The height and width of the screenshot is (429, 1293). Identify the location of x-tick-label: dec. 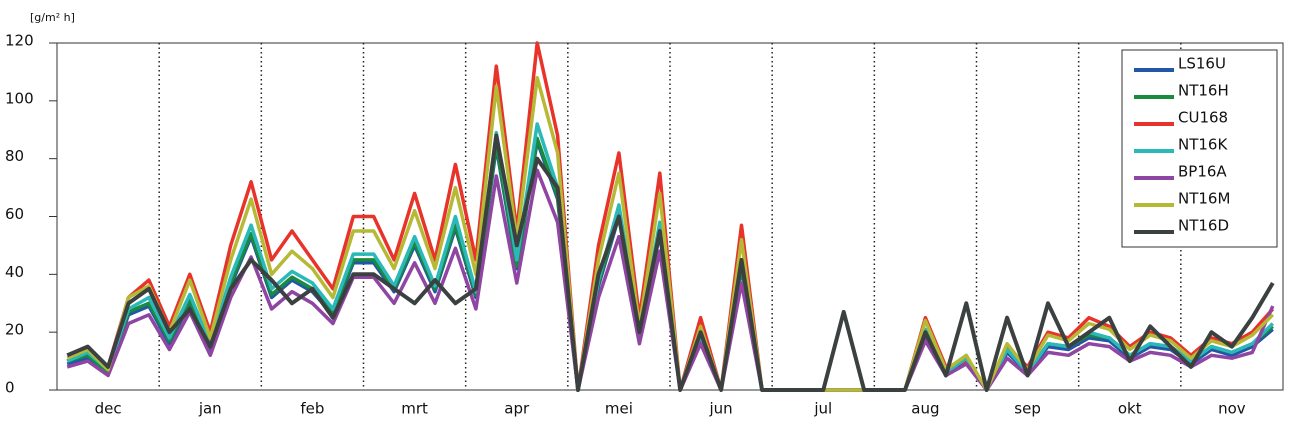
(108, 409).